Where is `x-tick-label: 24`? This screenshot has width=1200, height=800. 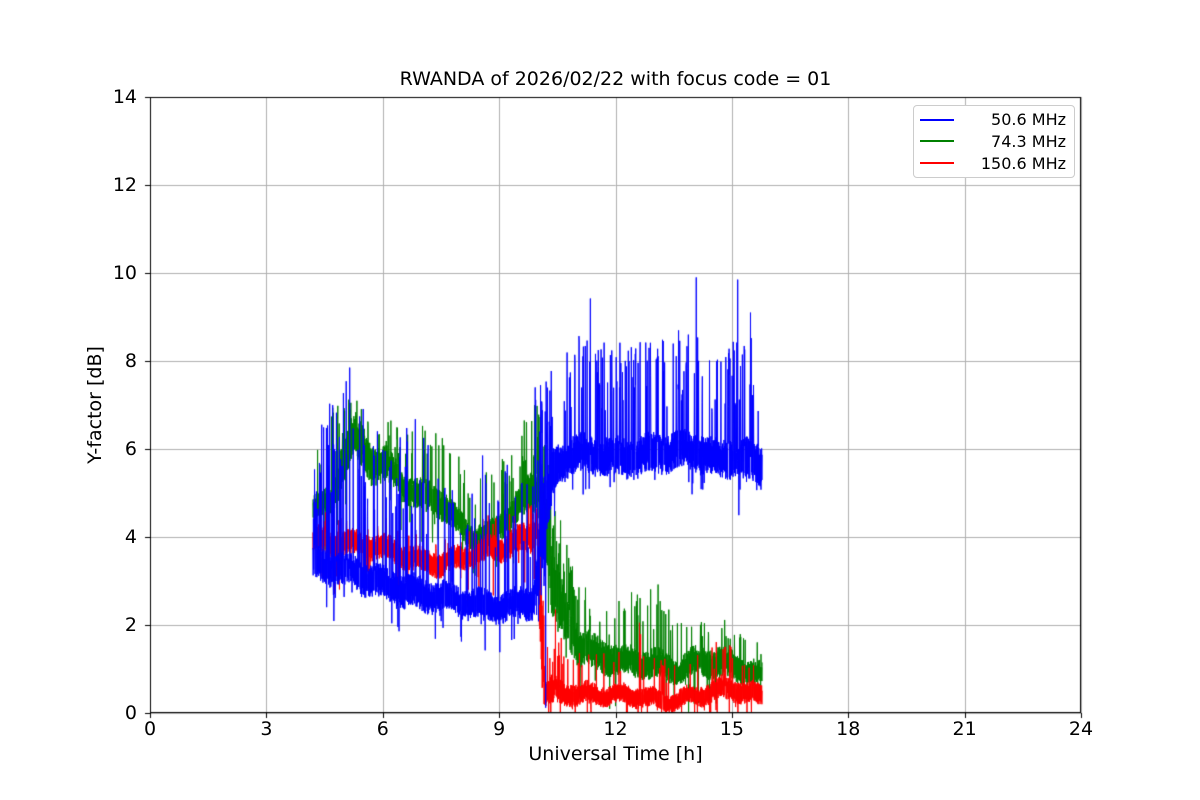 x-tick-label: 24 is located at coordinates (1081, 729).